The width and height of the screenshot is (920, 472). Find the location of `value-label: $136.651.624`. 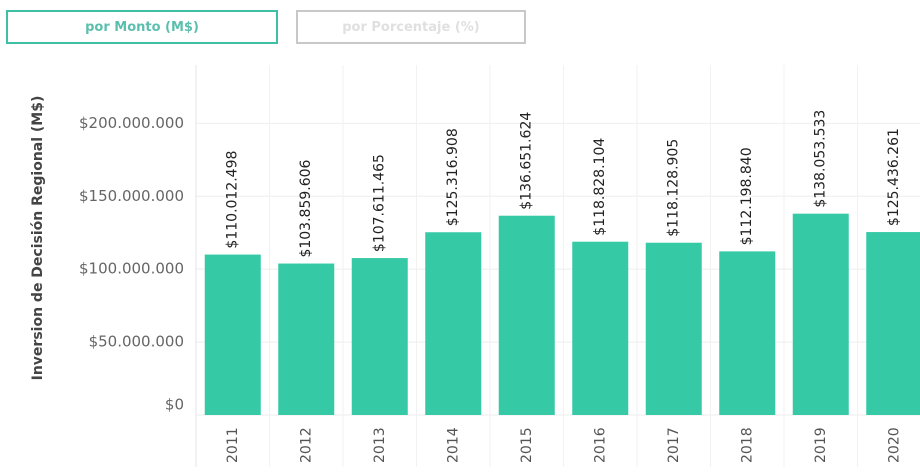

value-label: $136.651.624 is located at coordinates (527, 161).